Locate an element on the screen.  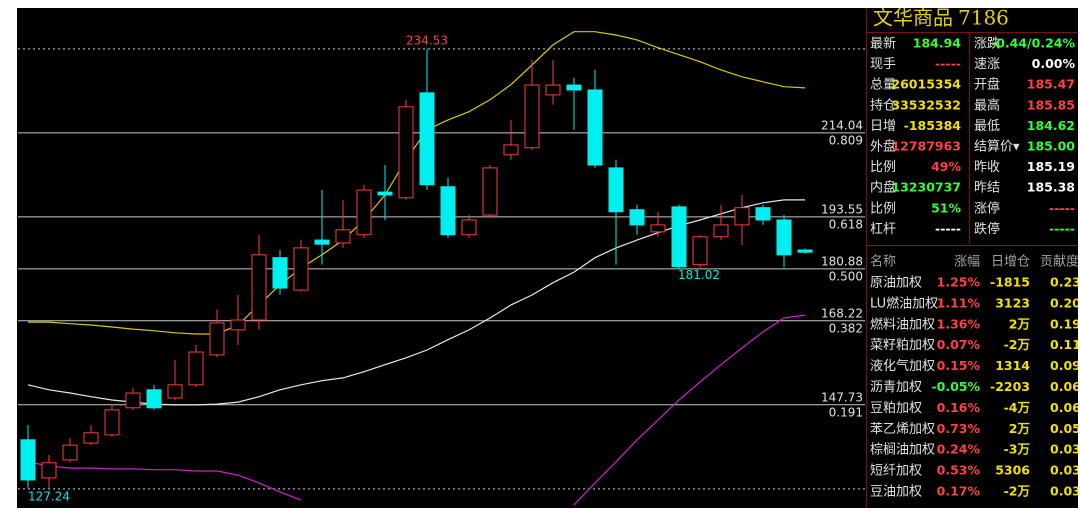
row-contrib: 0.06 is located at coordinates (1065, 386).